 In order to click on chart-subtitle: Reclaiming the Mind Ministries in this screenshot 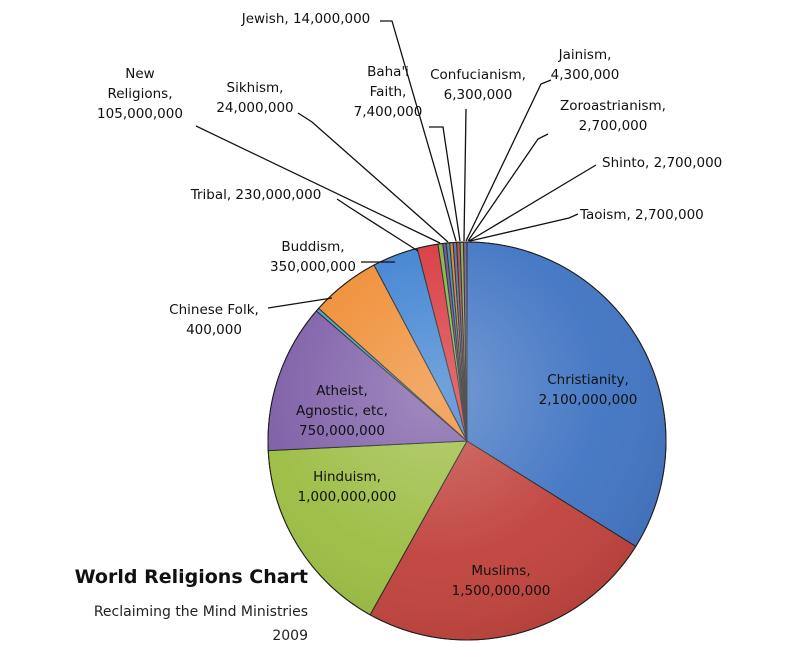, I will do `click(200, 612)`.